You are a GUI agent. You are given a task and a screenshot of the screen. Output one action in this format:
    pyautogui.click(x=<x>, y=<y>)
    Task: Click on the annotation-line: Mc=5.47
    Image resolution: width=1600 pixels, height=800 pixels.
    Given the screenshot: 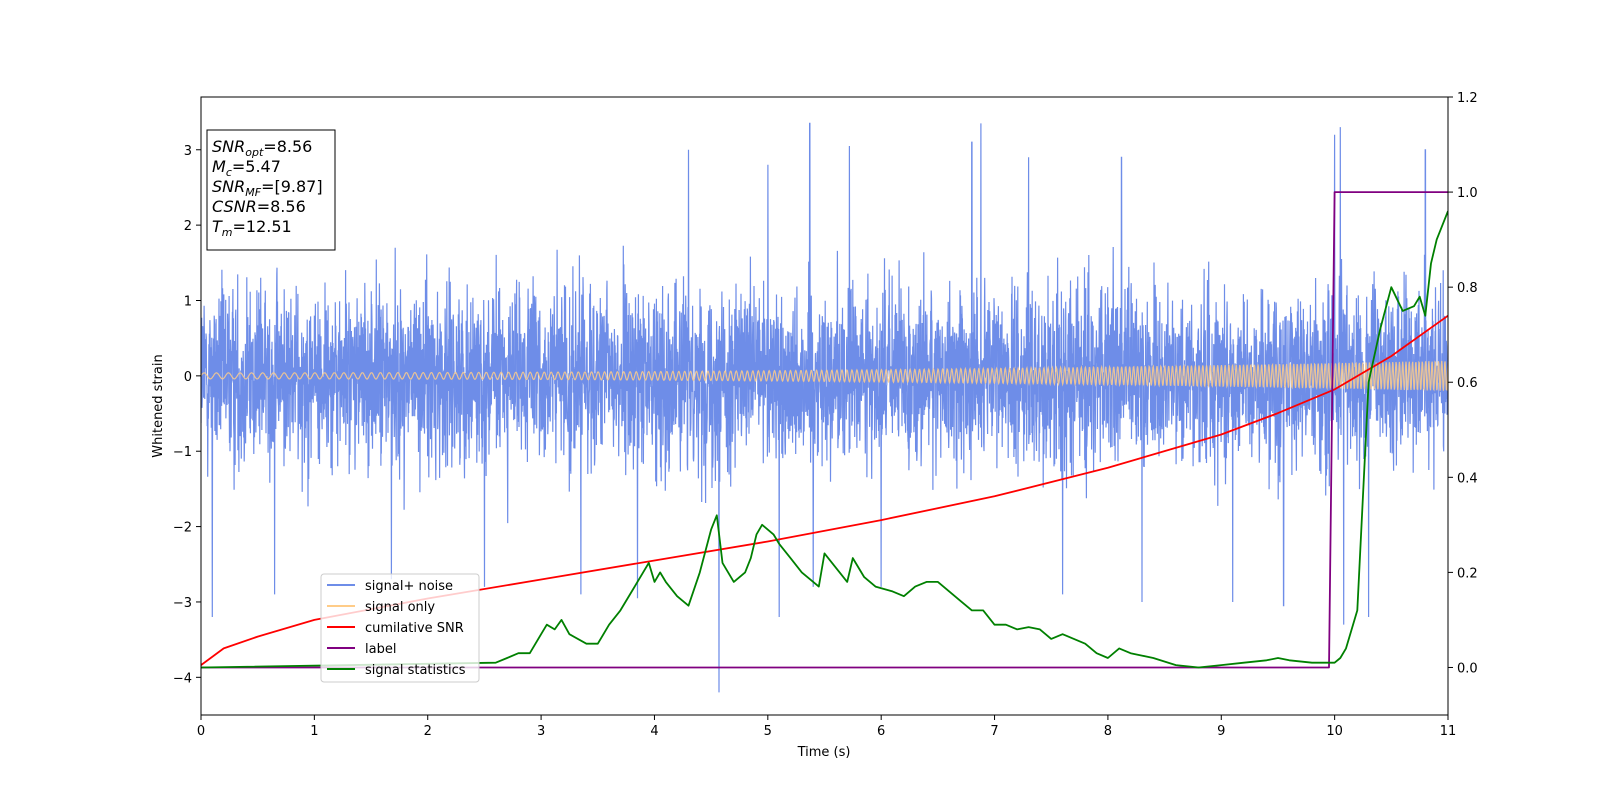 What is the action you would take?
    pyautogui.click(x=246, y=168)
    